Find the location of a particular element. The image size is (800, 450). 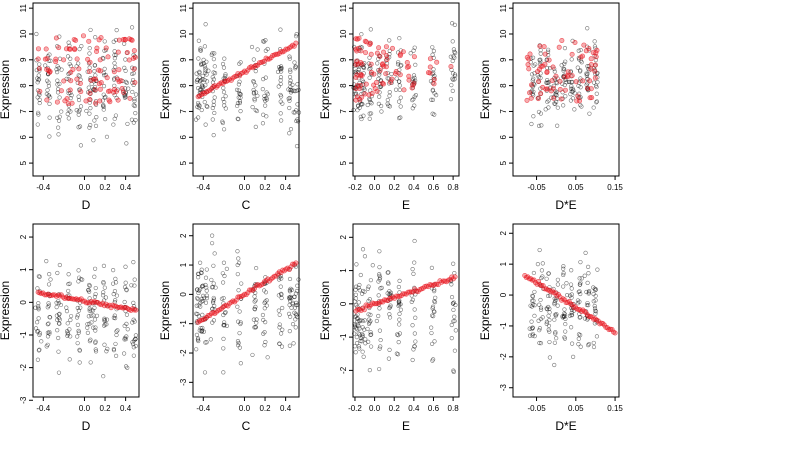

x-tick-label: -0.05 is located at coordinates (536, 408).